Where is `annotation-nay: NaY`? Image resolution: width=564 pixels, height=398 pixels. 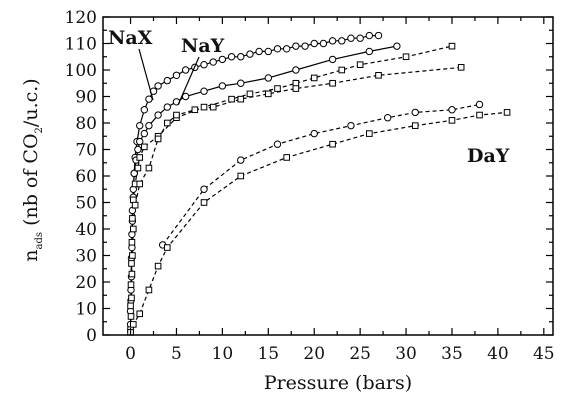 annotation-nay: NaY is located at coordinates (203, 46).